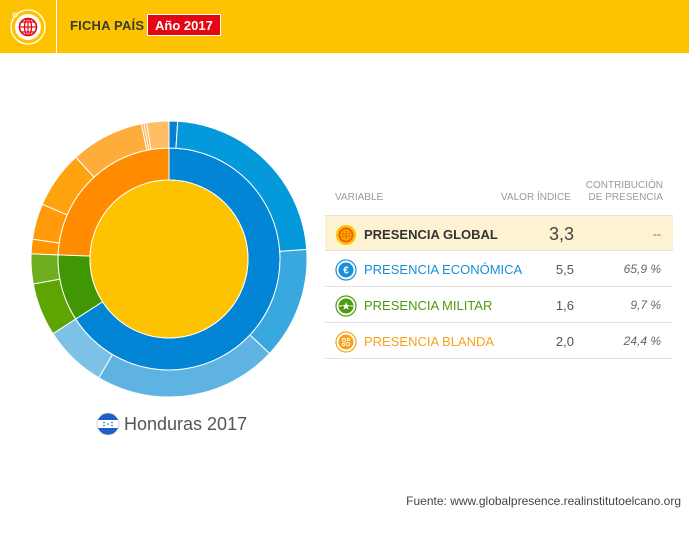 This screenshot has width=689, height=534. I want to click on header-contribucion-line1: CONTRIBUCIÓN, so click(624, 185).